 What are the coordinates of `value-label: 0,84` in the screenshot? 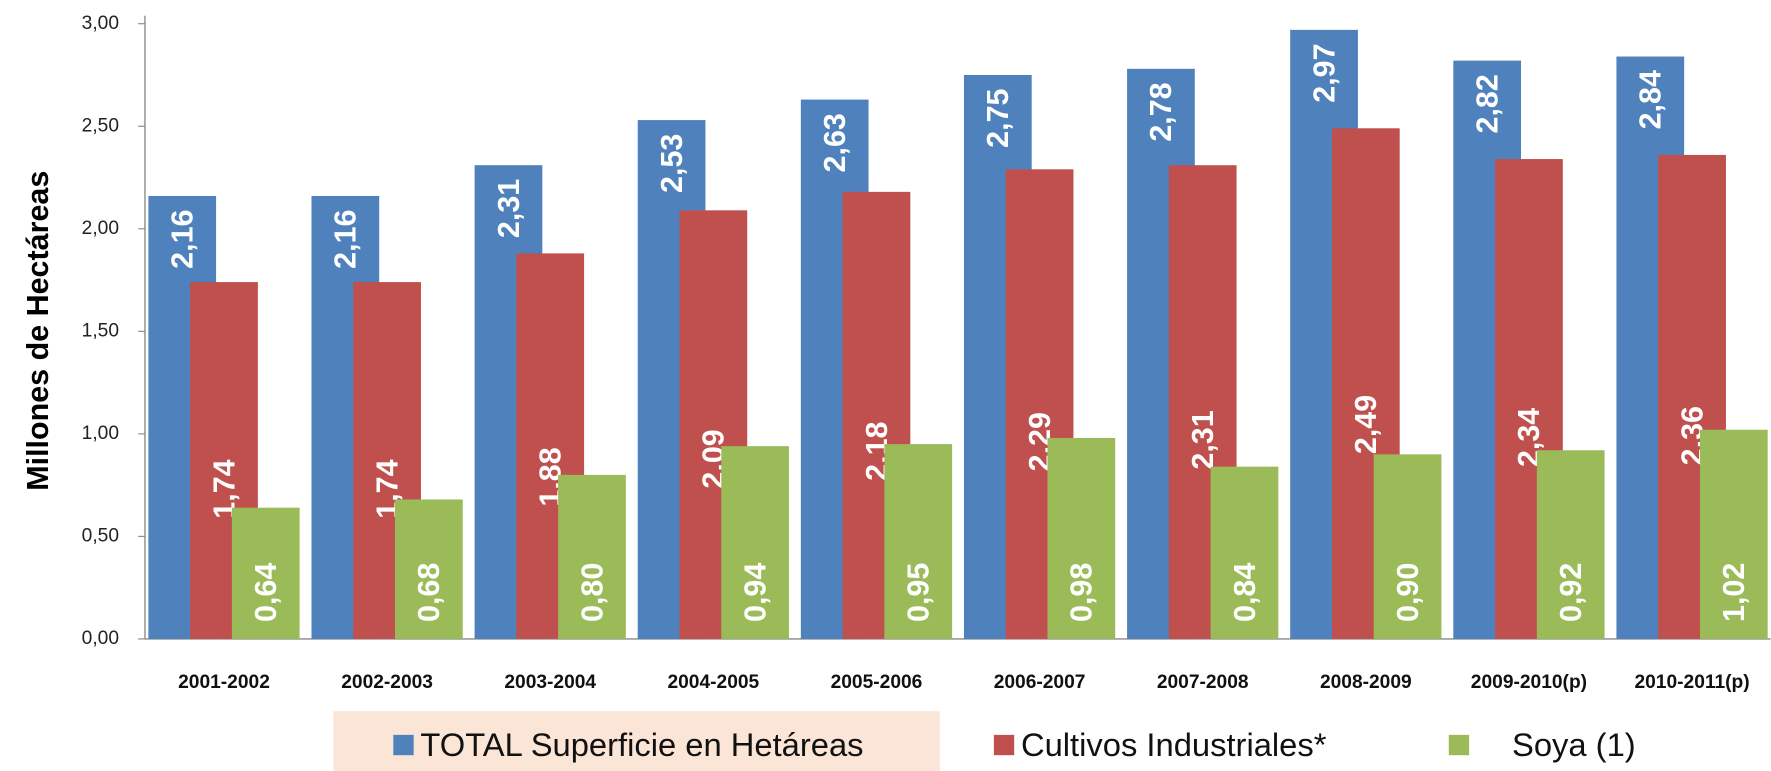 It's located at (1245, 592).